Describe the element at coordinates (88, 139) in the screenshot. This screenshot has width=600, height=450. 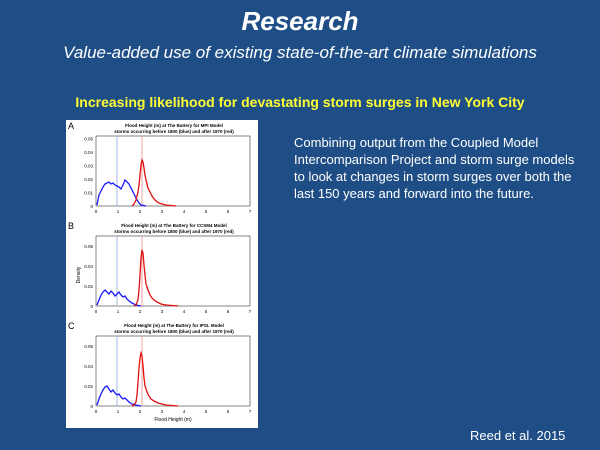
I see `panel-a-ytick: 0.05` at that location.